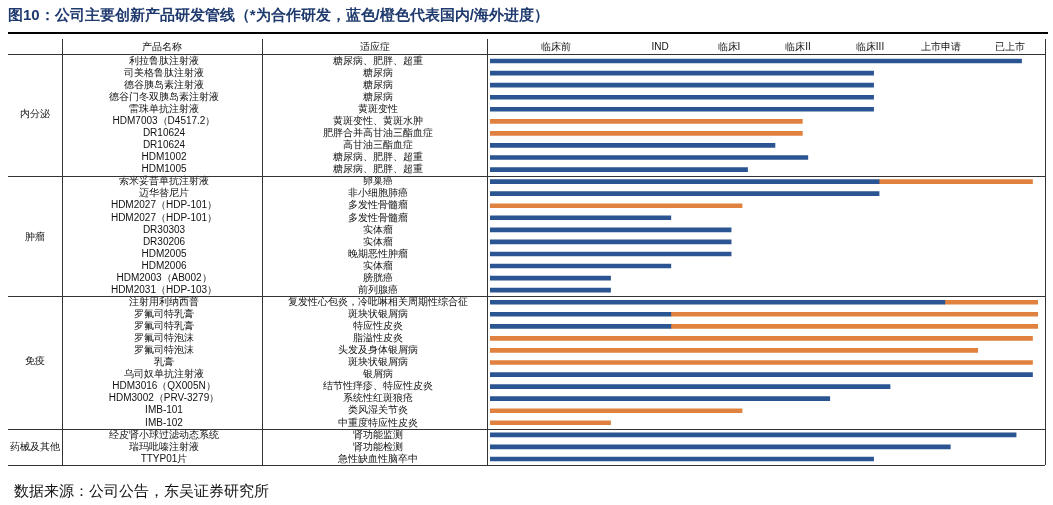 This screenshot has height=505, width=1053. What do you see at coordinates (941, 46) in the screenshot?
I see `annotation: 上市申请` at bounding box center [941, 46].